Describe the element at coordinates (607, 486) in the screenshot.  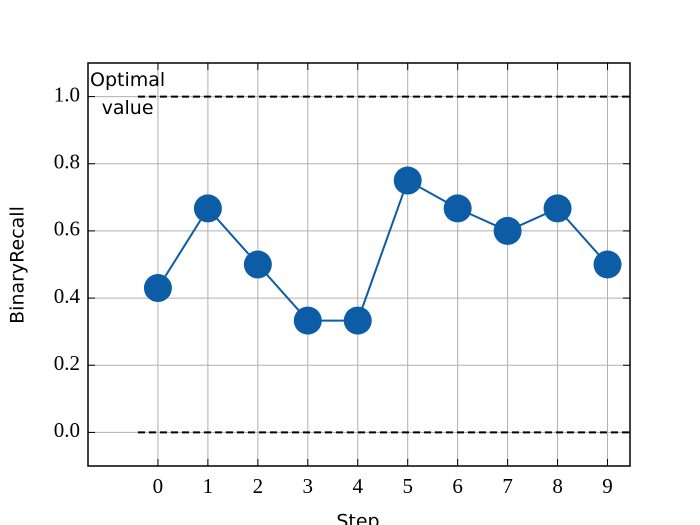
I see `x-tick-label: 9` at that location.